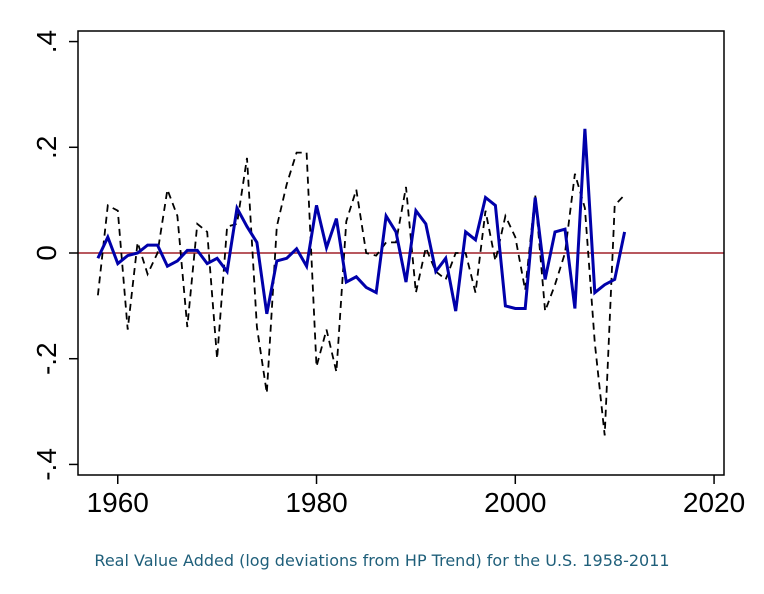 This screenshot has width=764, height=594. I want to click on x-tick-label: 2020, so click(714, 502).